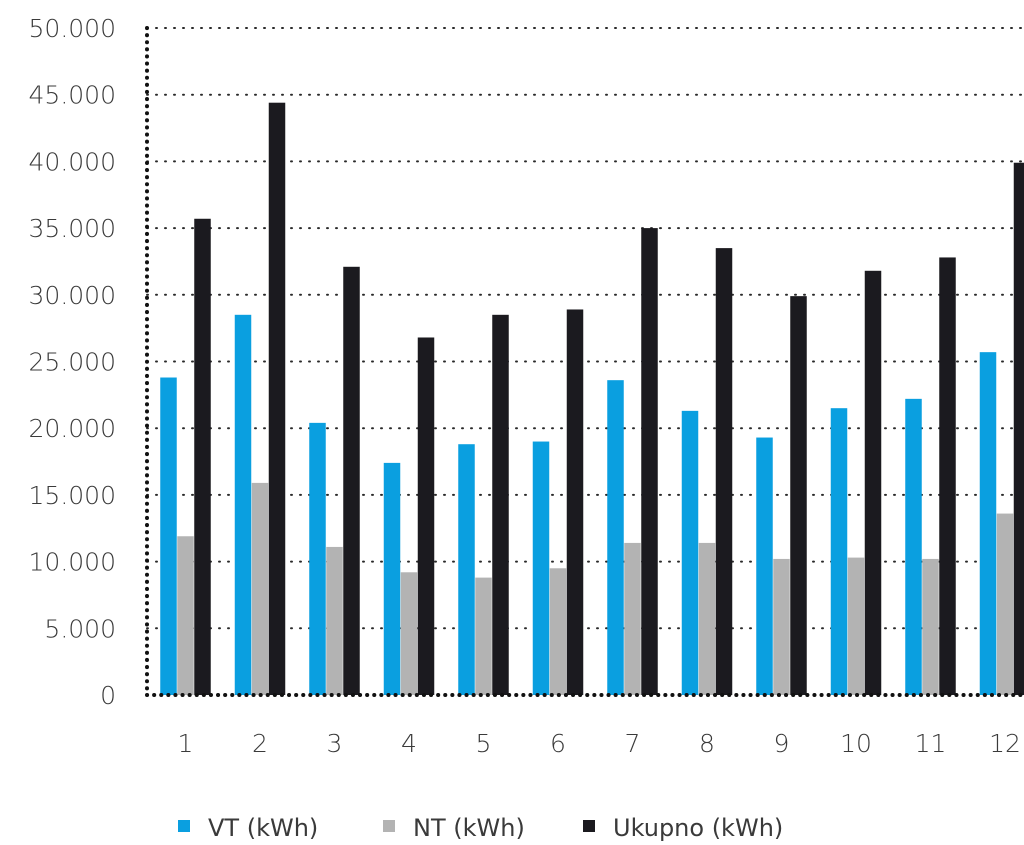 Image resolution: width=1024 pixels, height=845 pixels. I want to click on x-tick-label: 9, so click(782, 743).